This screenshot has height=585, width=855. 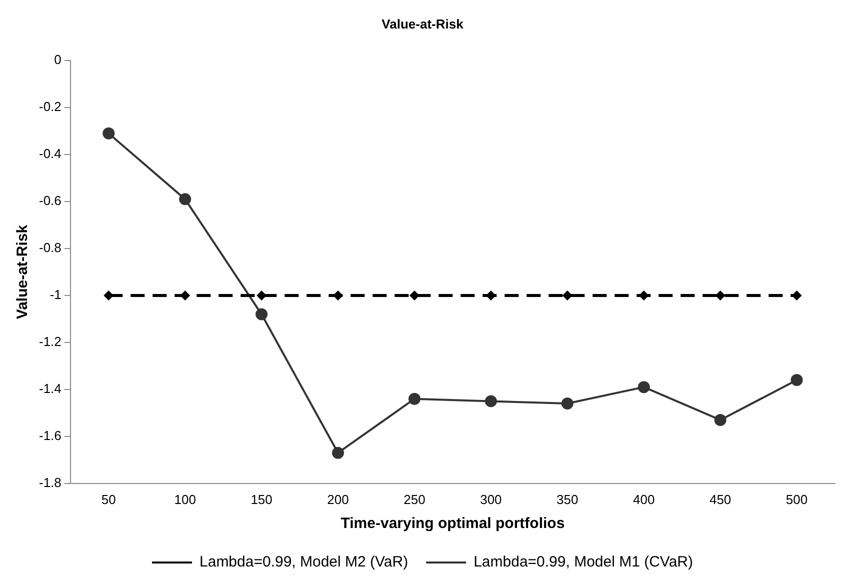 What do you see at coordinates (797, 499) in the screenshot?
I see `x-tick-label: 500` at bounding box center [797, 499].